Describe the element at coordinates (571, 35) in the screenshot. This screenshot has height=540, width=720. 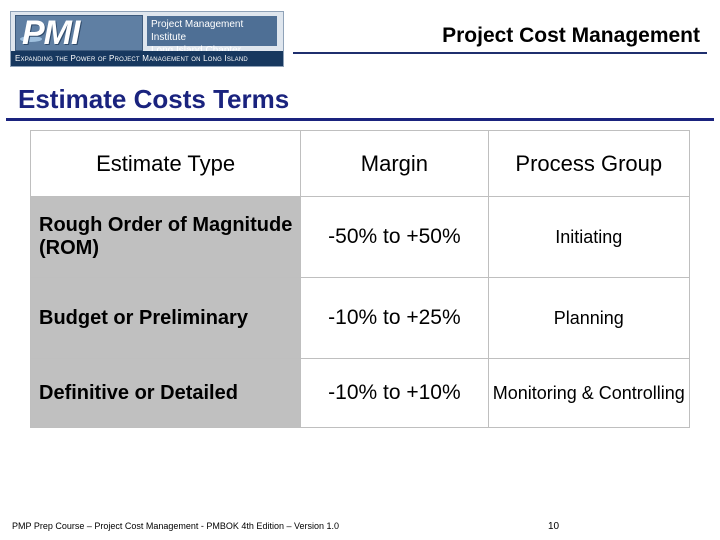
I see `header-title: Project Cost Management` at that location.